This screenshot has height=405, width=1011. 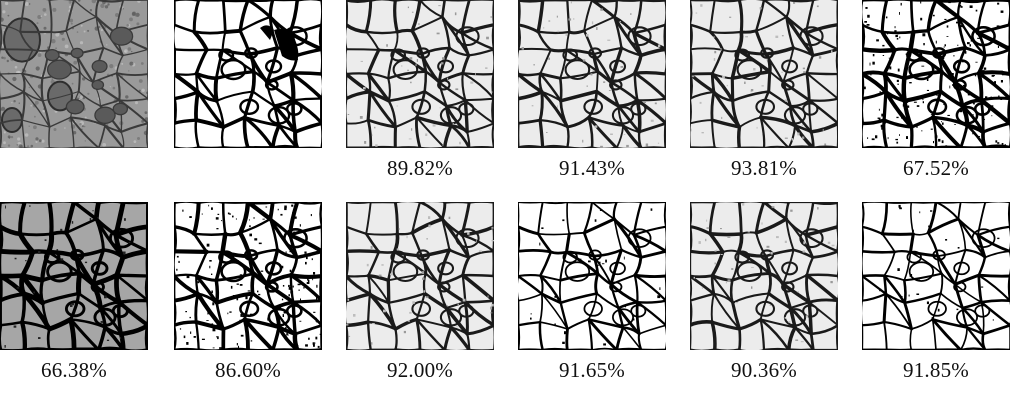 I want to click on membrane-network, so click(x=592, y=74).